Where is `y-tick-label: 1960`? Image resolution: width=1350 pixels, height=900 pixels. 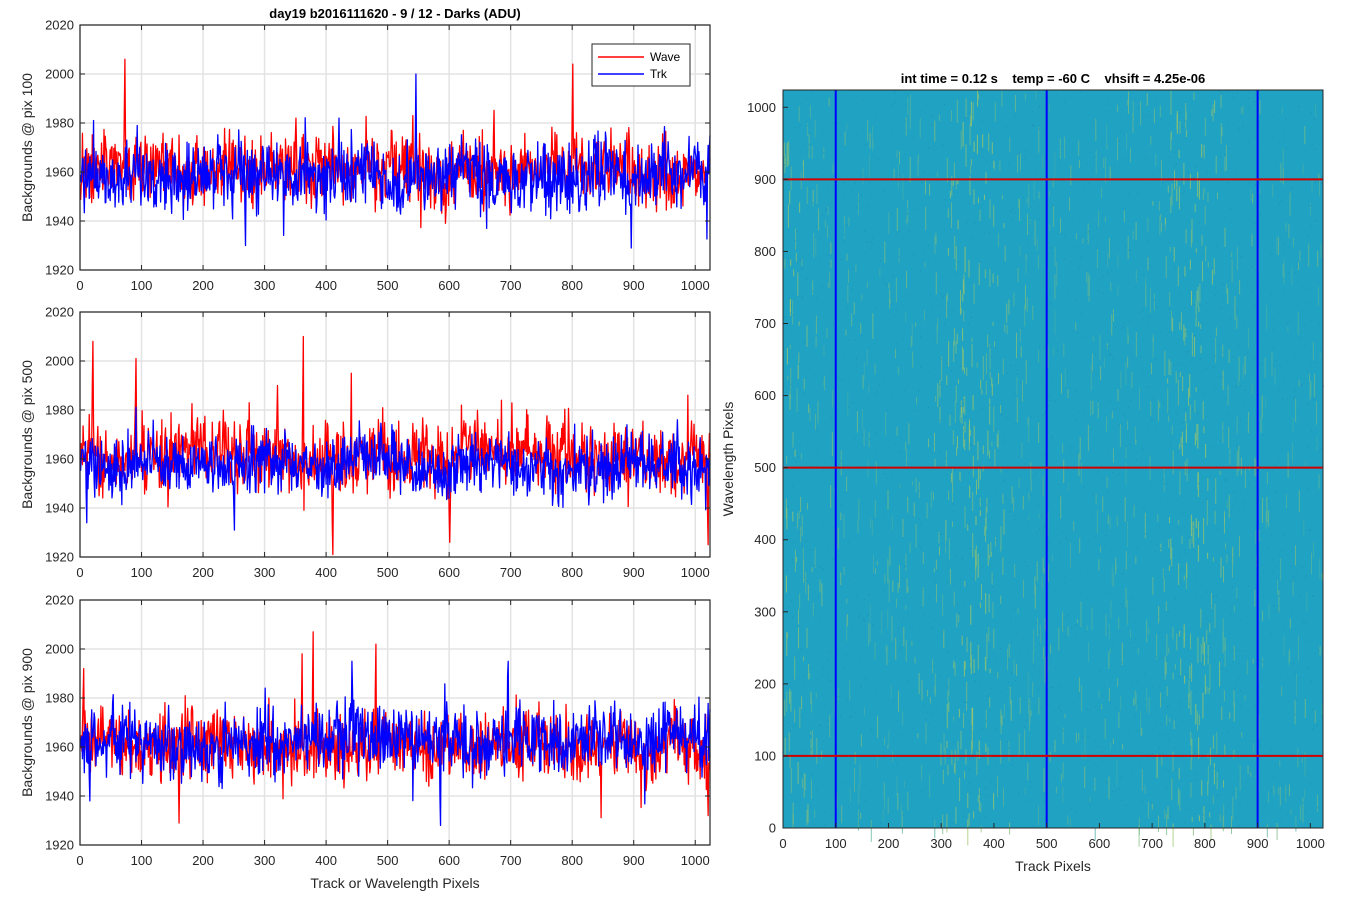 y-tick-label: 1960 is located at coordinates (59, 172).